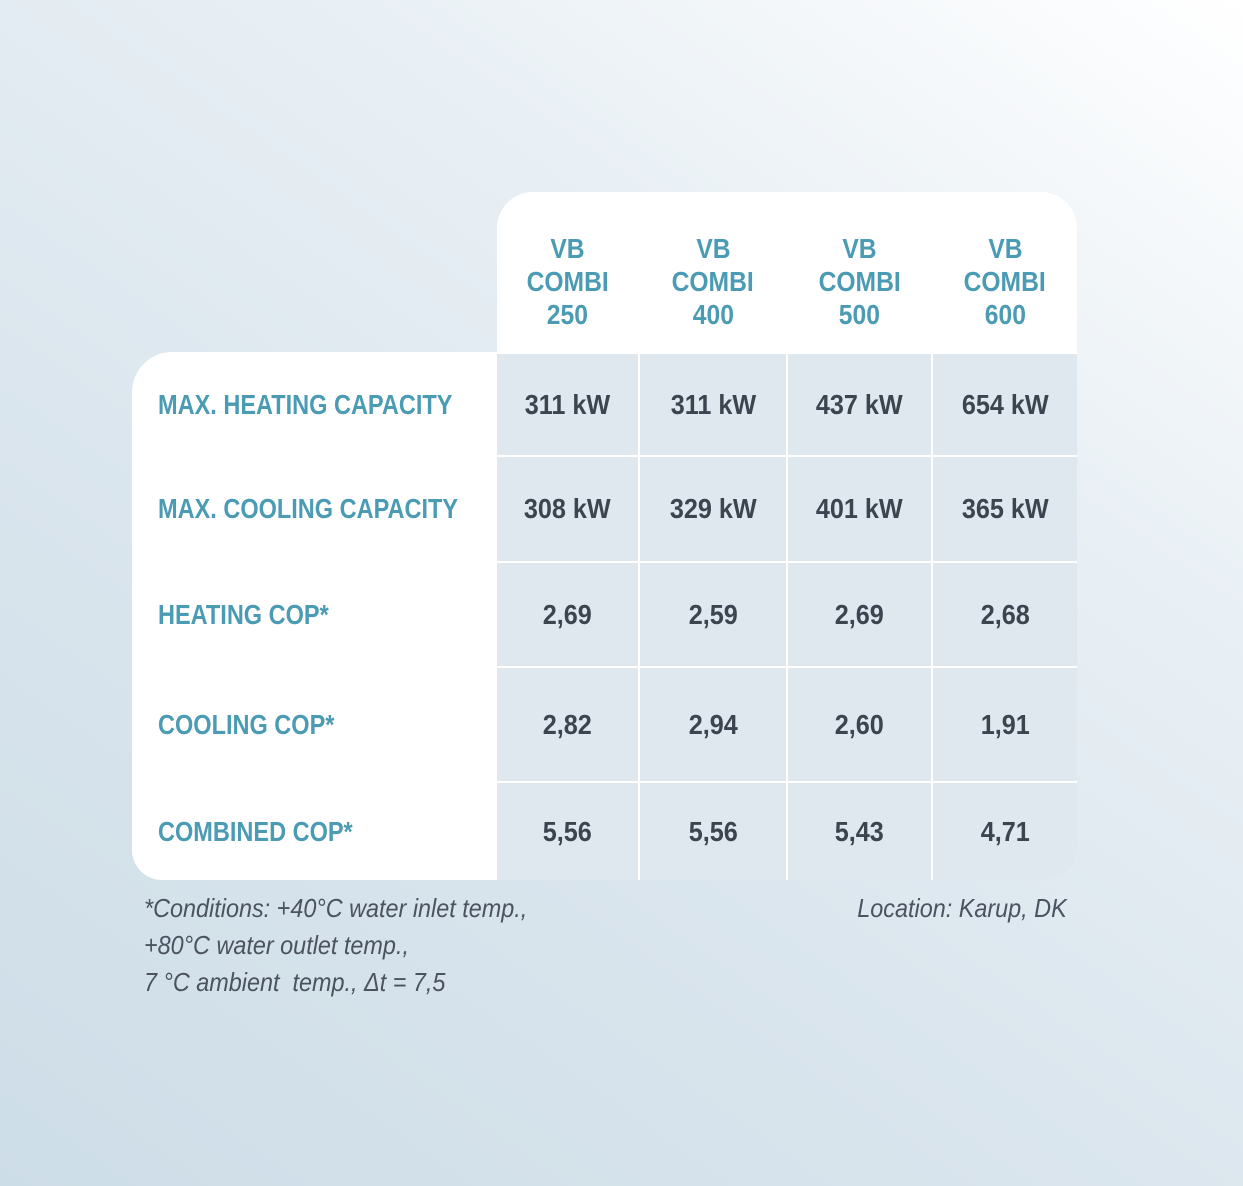 This screenshot has height=1186, width=1243. I want to click on row-label-text: COMBINED COP*, so click(255, 831).